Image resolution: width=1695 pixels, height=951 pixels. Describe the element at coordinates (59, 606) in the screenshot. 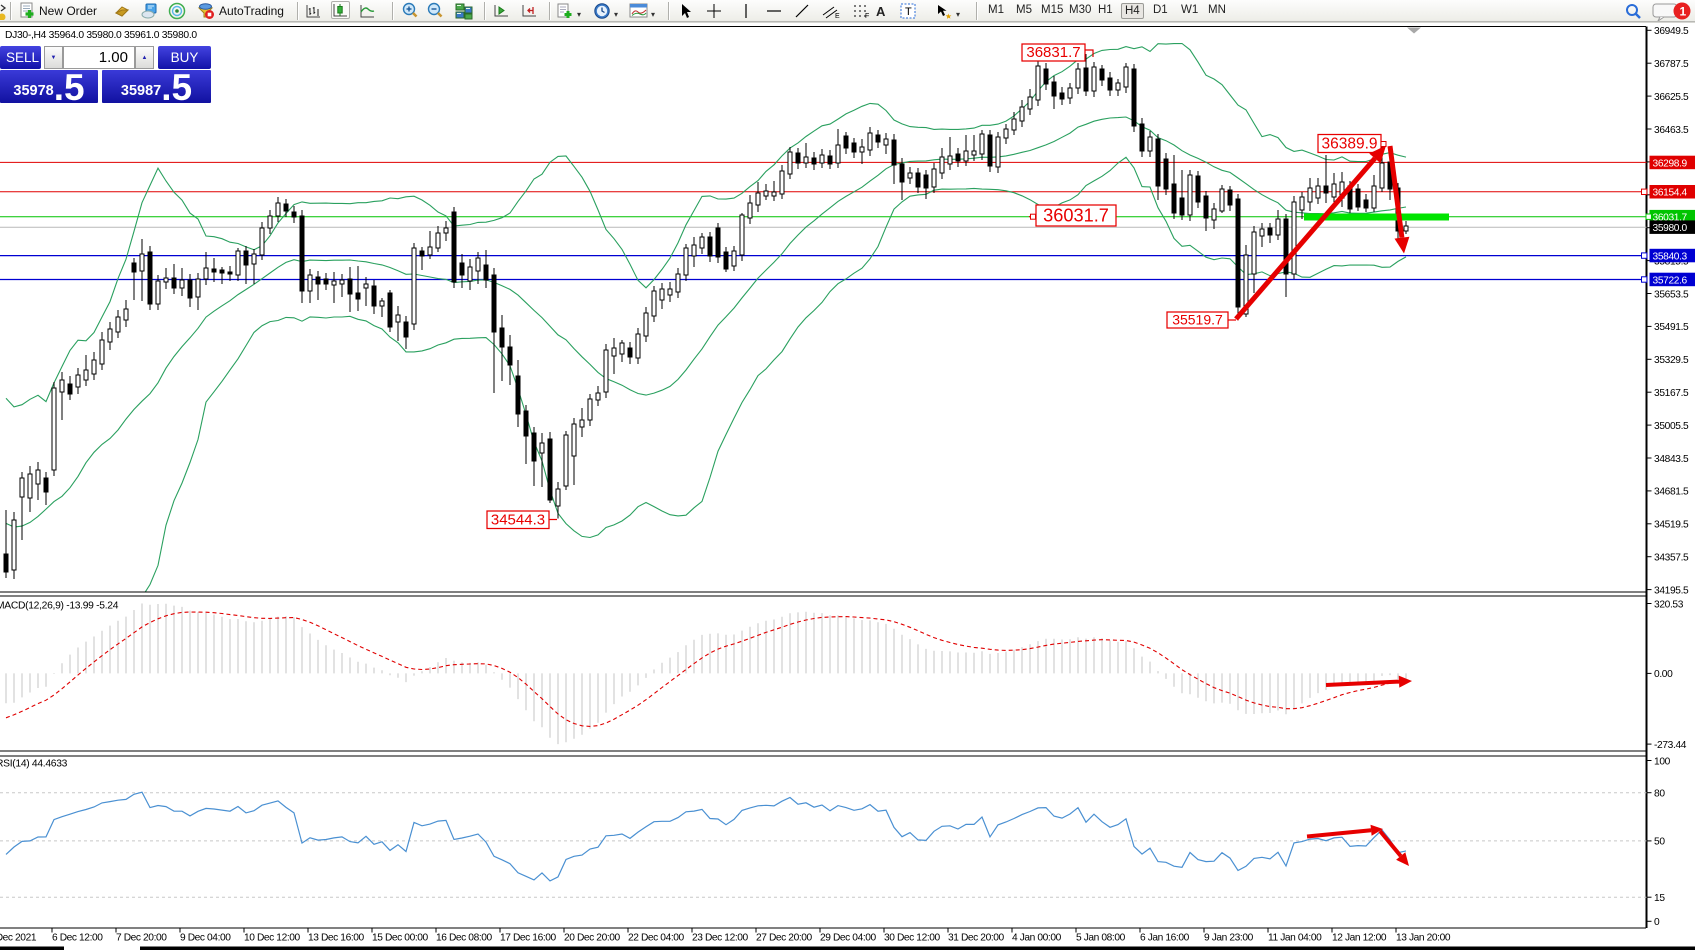

I see `svg-text: MACD(12,26,9) -13.99 -5.24` at that location.